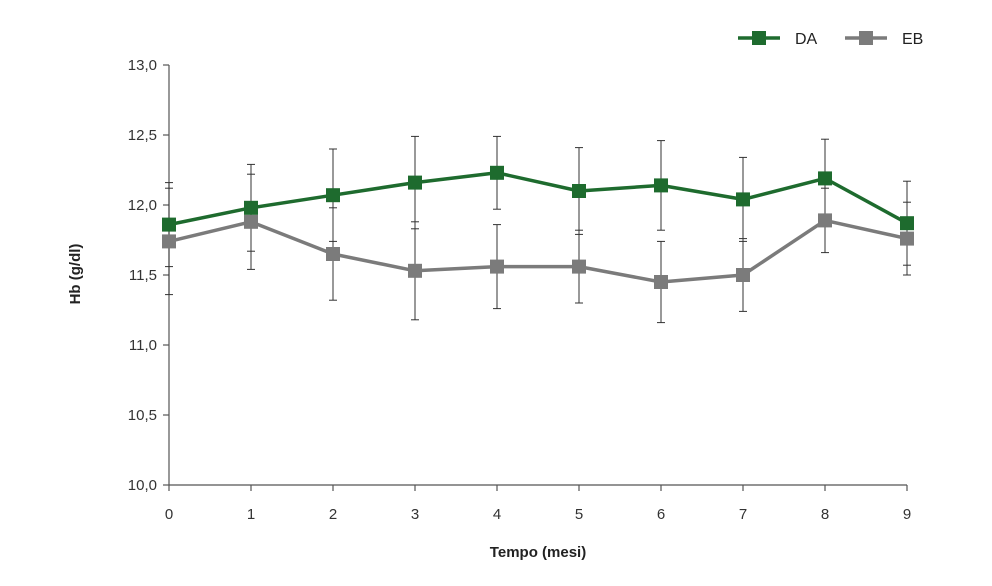  I want to click on y-tick-label: 10,0, so click(142, 485).